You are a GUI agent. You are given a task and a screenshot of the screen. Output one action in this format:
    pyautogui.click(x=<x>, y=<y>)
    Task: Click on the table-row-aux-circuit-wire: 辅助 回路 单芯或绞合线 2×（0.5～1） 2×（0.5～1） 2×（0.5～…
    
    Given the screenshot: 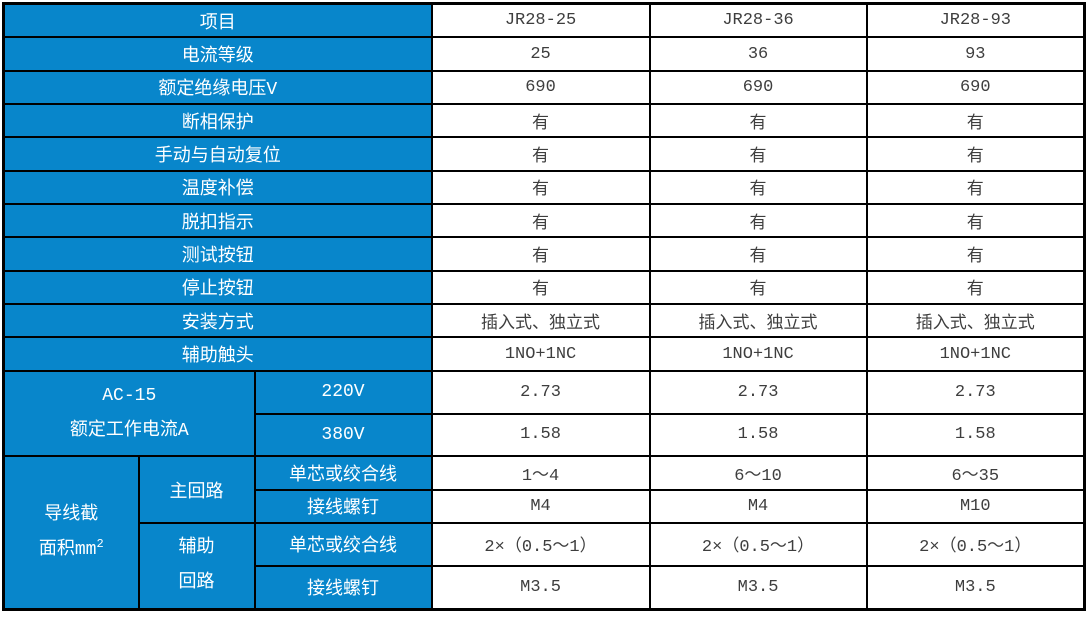 What is the action you would take?
    pyautogui.click(x=545, y=566)
    